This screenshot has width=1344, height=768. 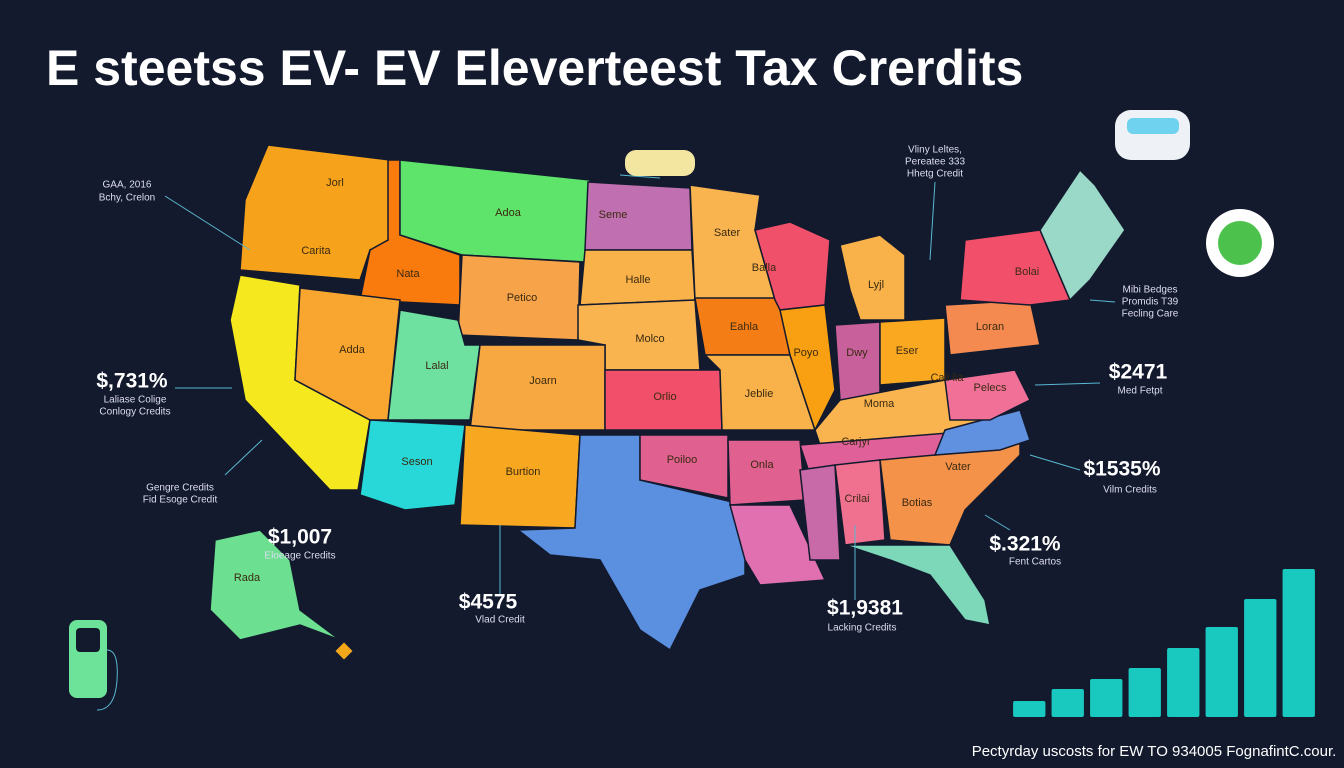 I want to click on state-label: Petico, so click(x=522, y=298).